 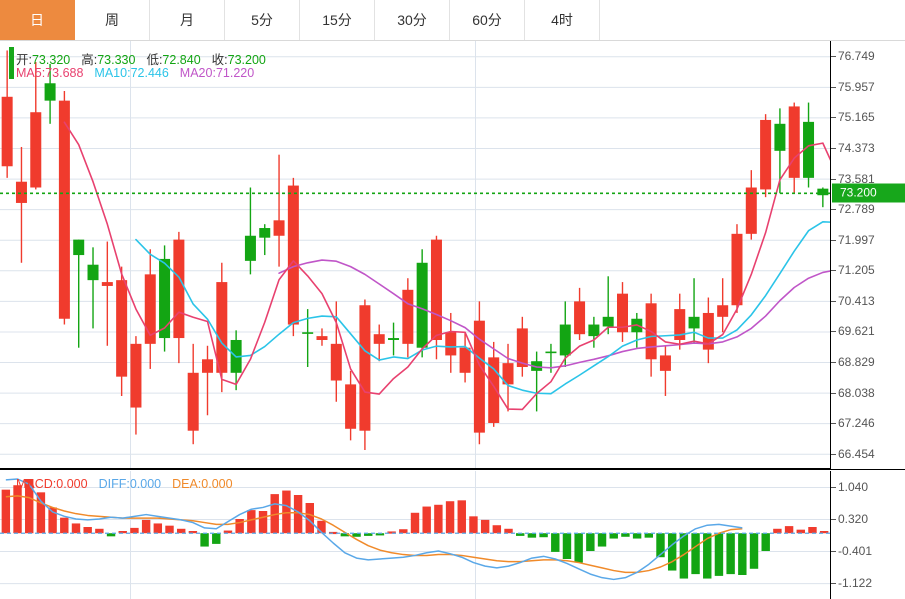 I want to click on legend-key: MA5:, so click(x=31, y=73).